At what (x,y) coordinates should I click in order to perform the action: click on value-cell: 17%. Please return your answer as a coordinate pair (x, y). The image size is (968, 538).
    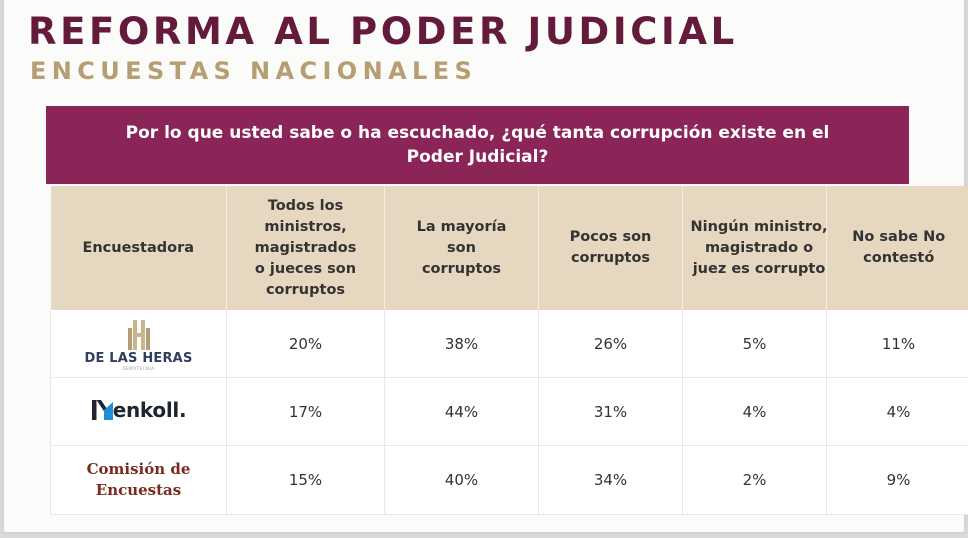
    Looking at the image, I should click on (305, 411).